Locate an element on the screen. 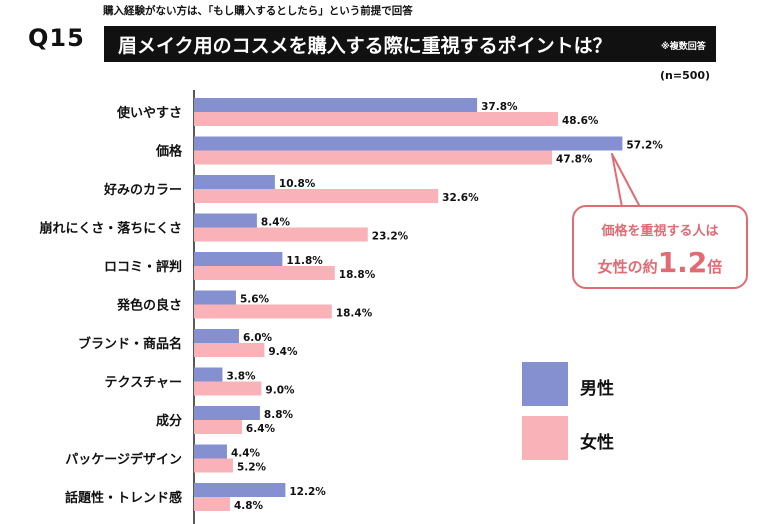  value-label: 5.2% is located at coordinates (252, 468).